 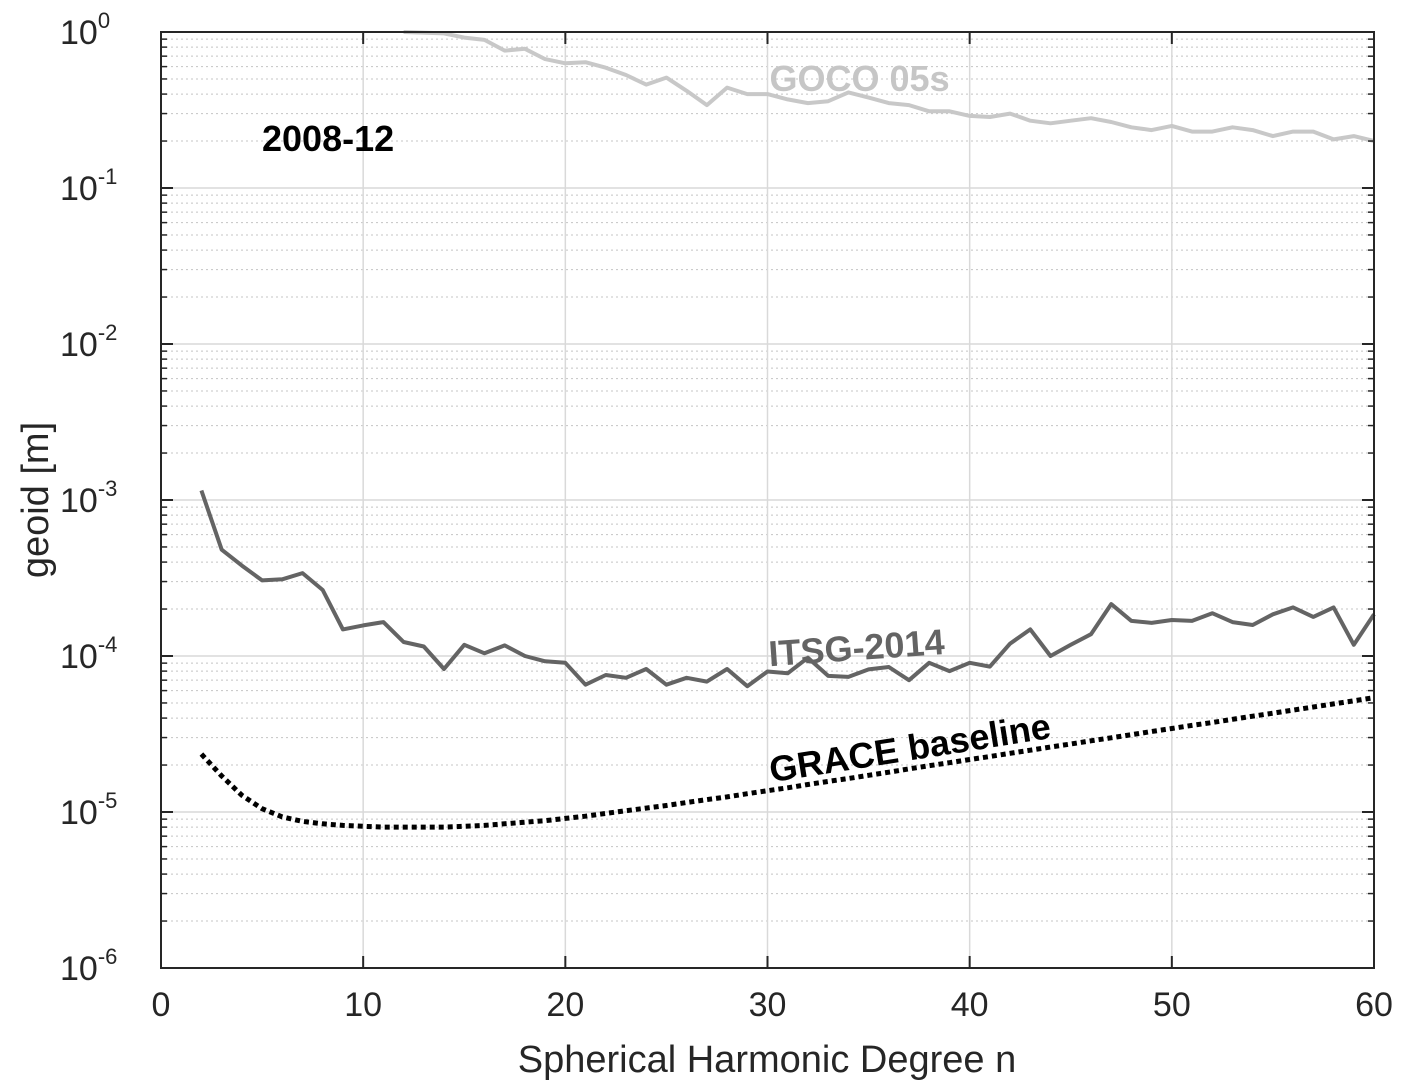 What do you see at coordinates (970, 1005) in the screenshot?
I see `x-tick-label: 40` at bounding box center [970, 1005].